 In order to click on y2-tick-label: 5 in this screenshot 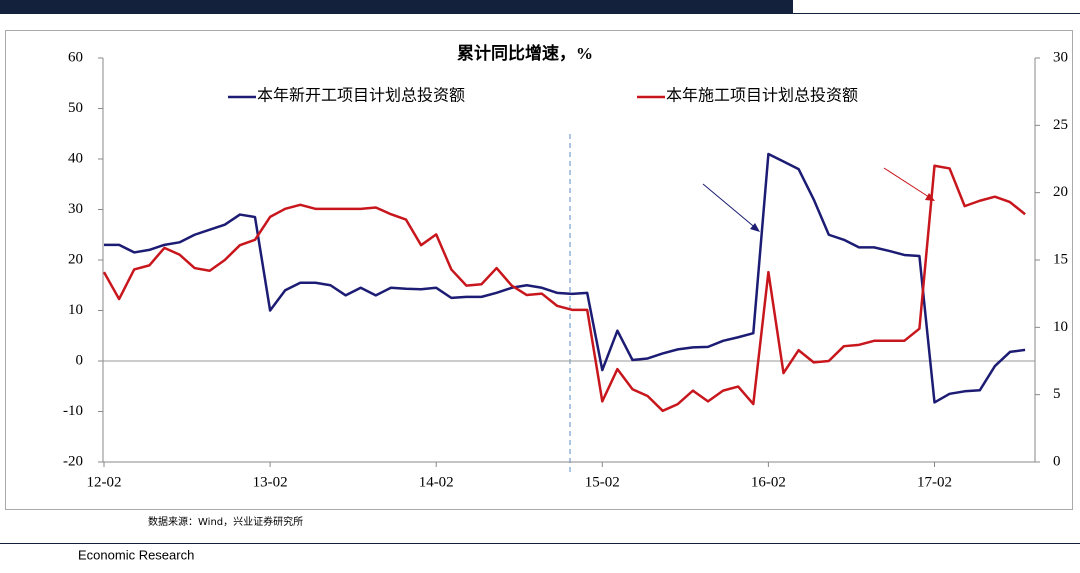, I will do `click(1057, 394)`.